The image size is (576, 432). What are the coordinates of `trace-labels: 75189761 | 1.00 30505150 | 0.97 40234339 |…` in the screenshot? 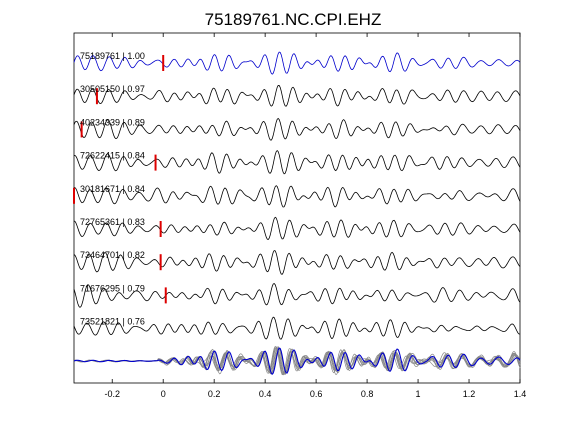 It's located at (112, 189).